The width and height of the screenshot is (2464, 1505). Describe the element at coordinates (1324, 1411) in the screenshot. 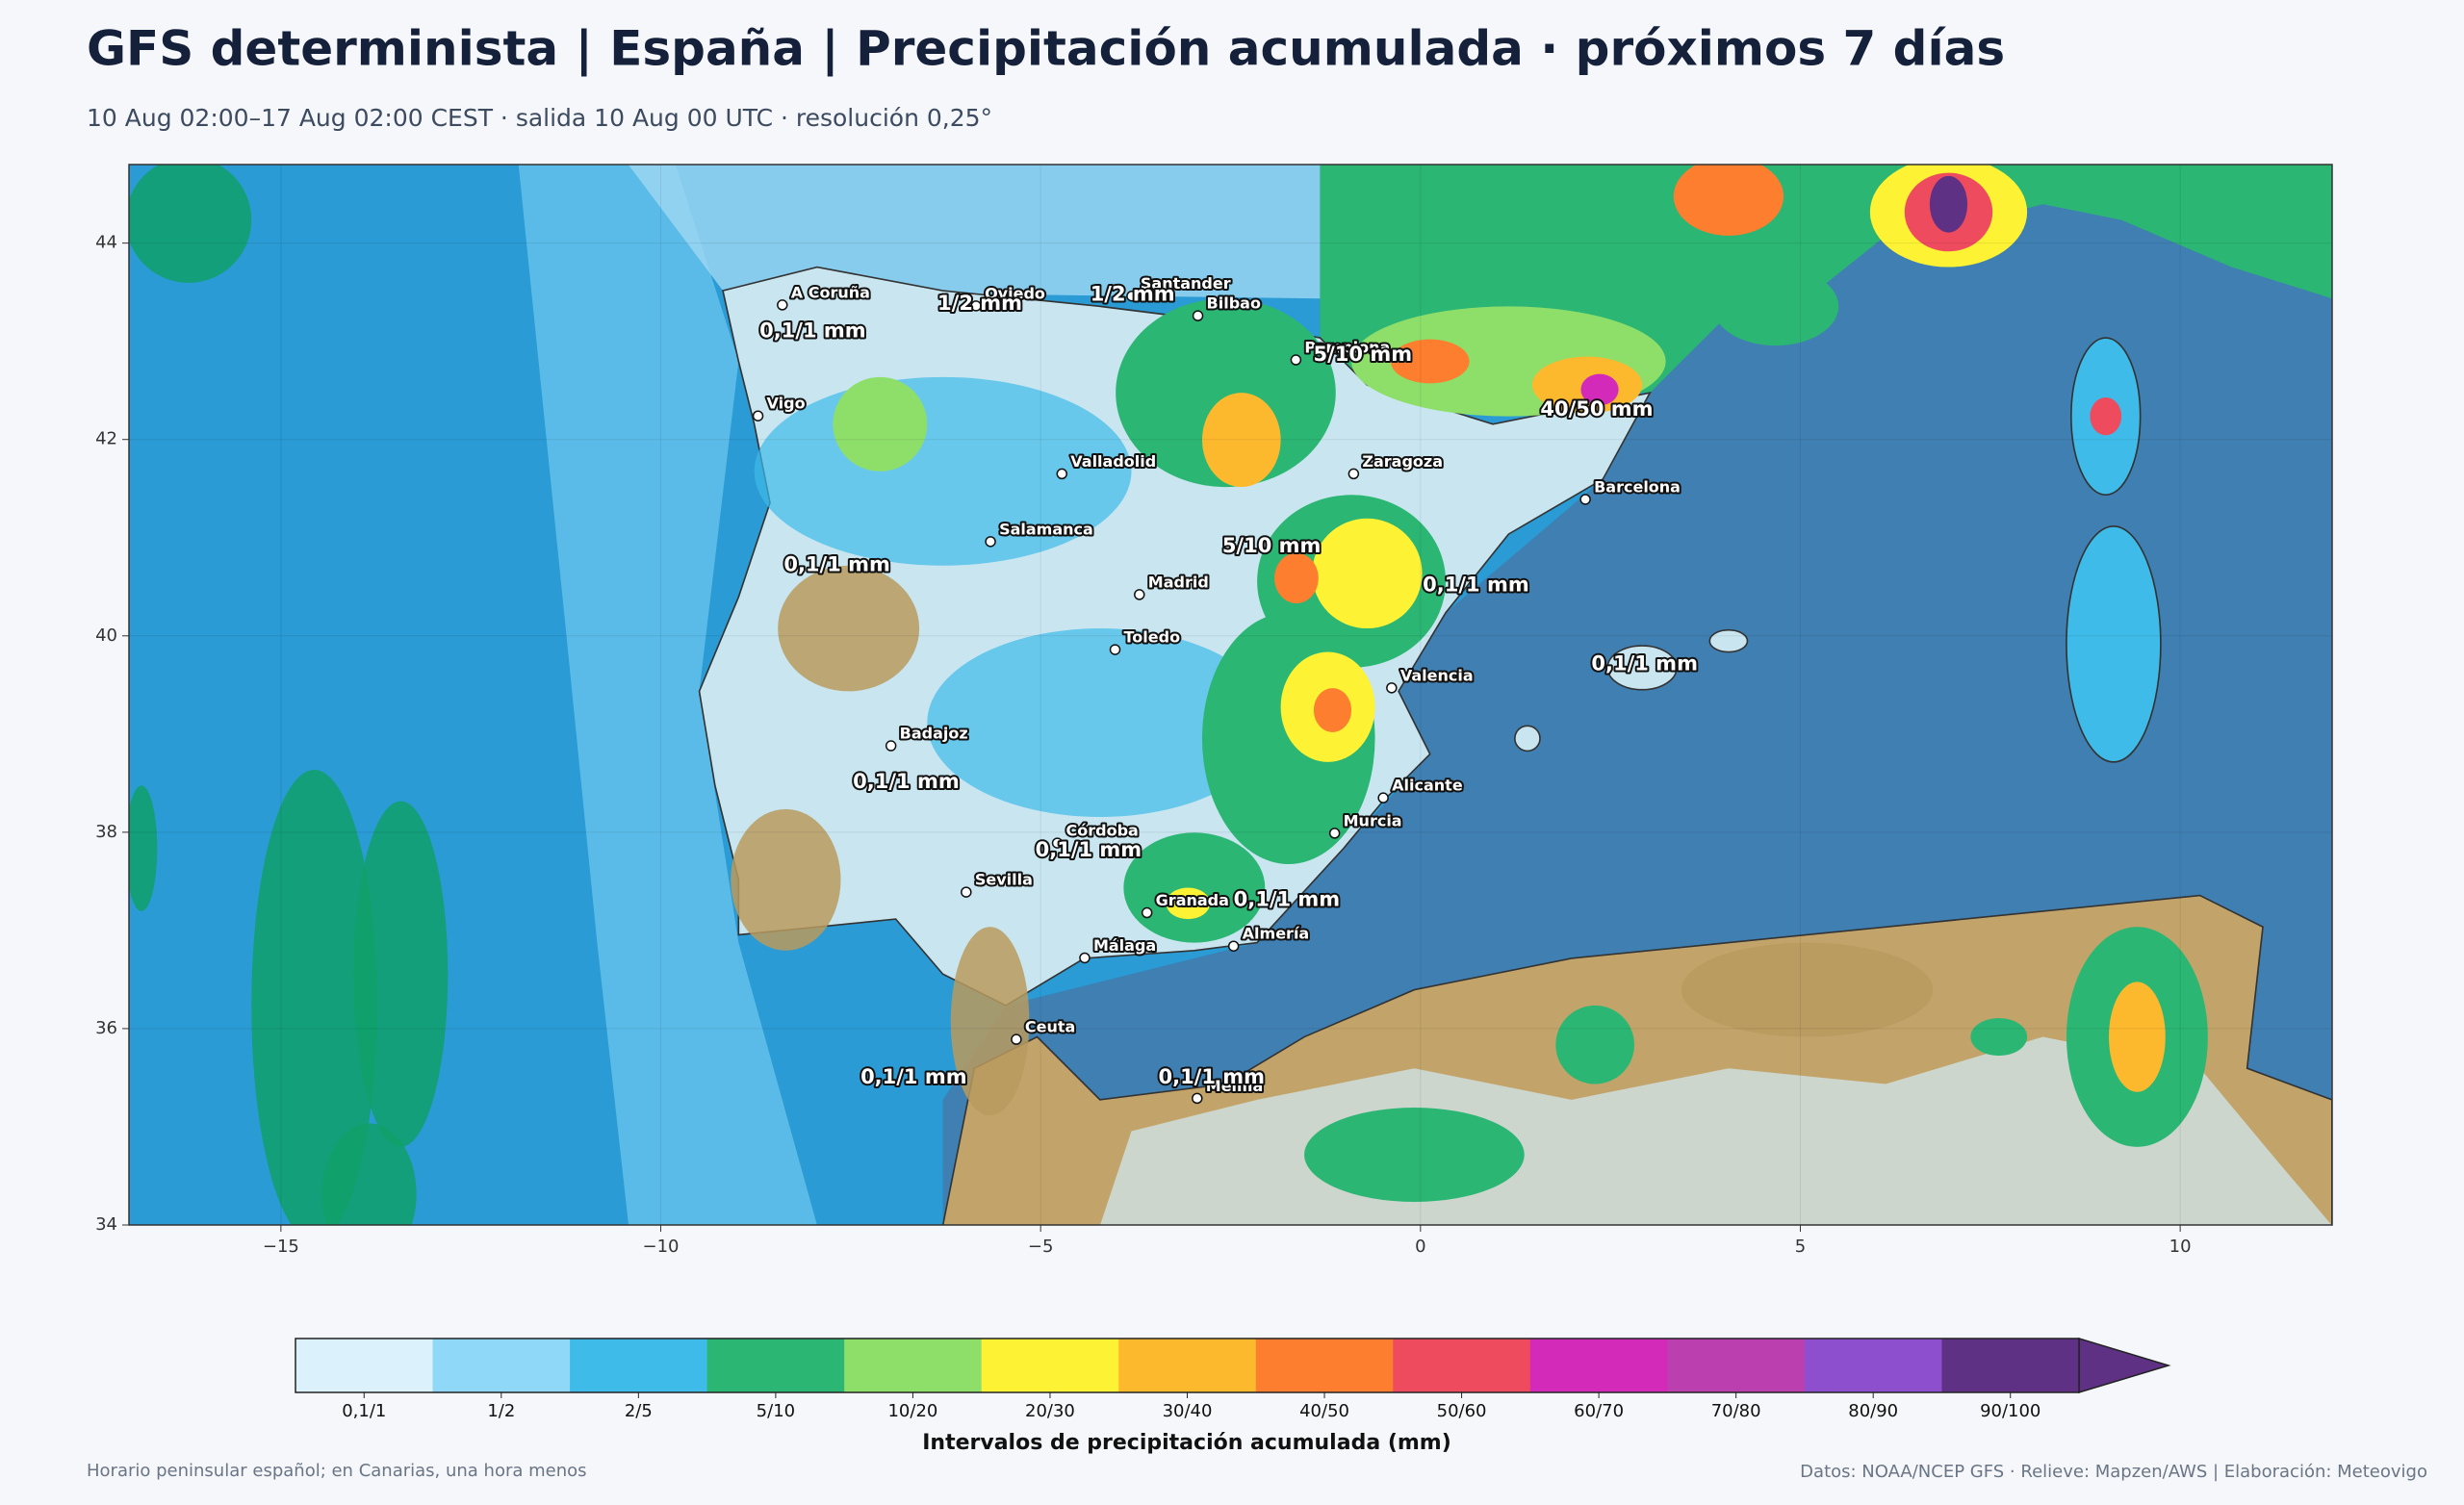

I see `colorbar-label: 40/50` at that location.